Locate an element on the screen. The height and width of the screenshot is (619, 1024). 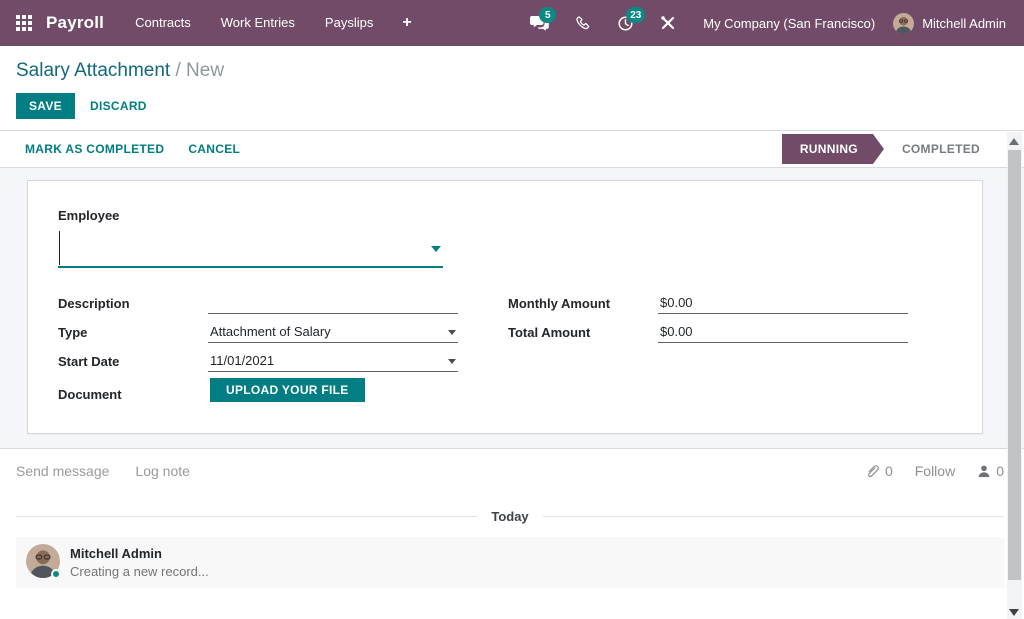
control-panel: Salary Attachment / New SAVE DISCARD is located at coordinates (512, 88).